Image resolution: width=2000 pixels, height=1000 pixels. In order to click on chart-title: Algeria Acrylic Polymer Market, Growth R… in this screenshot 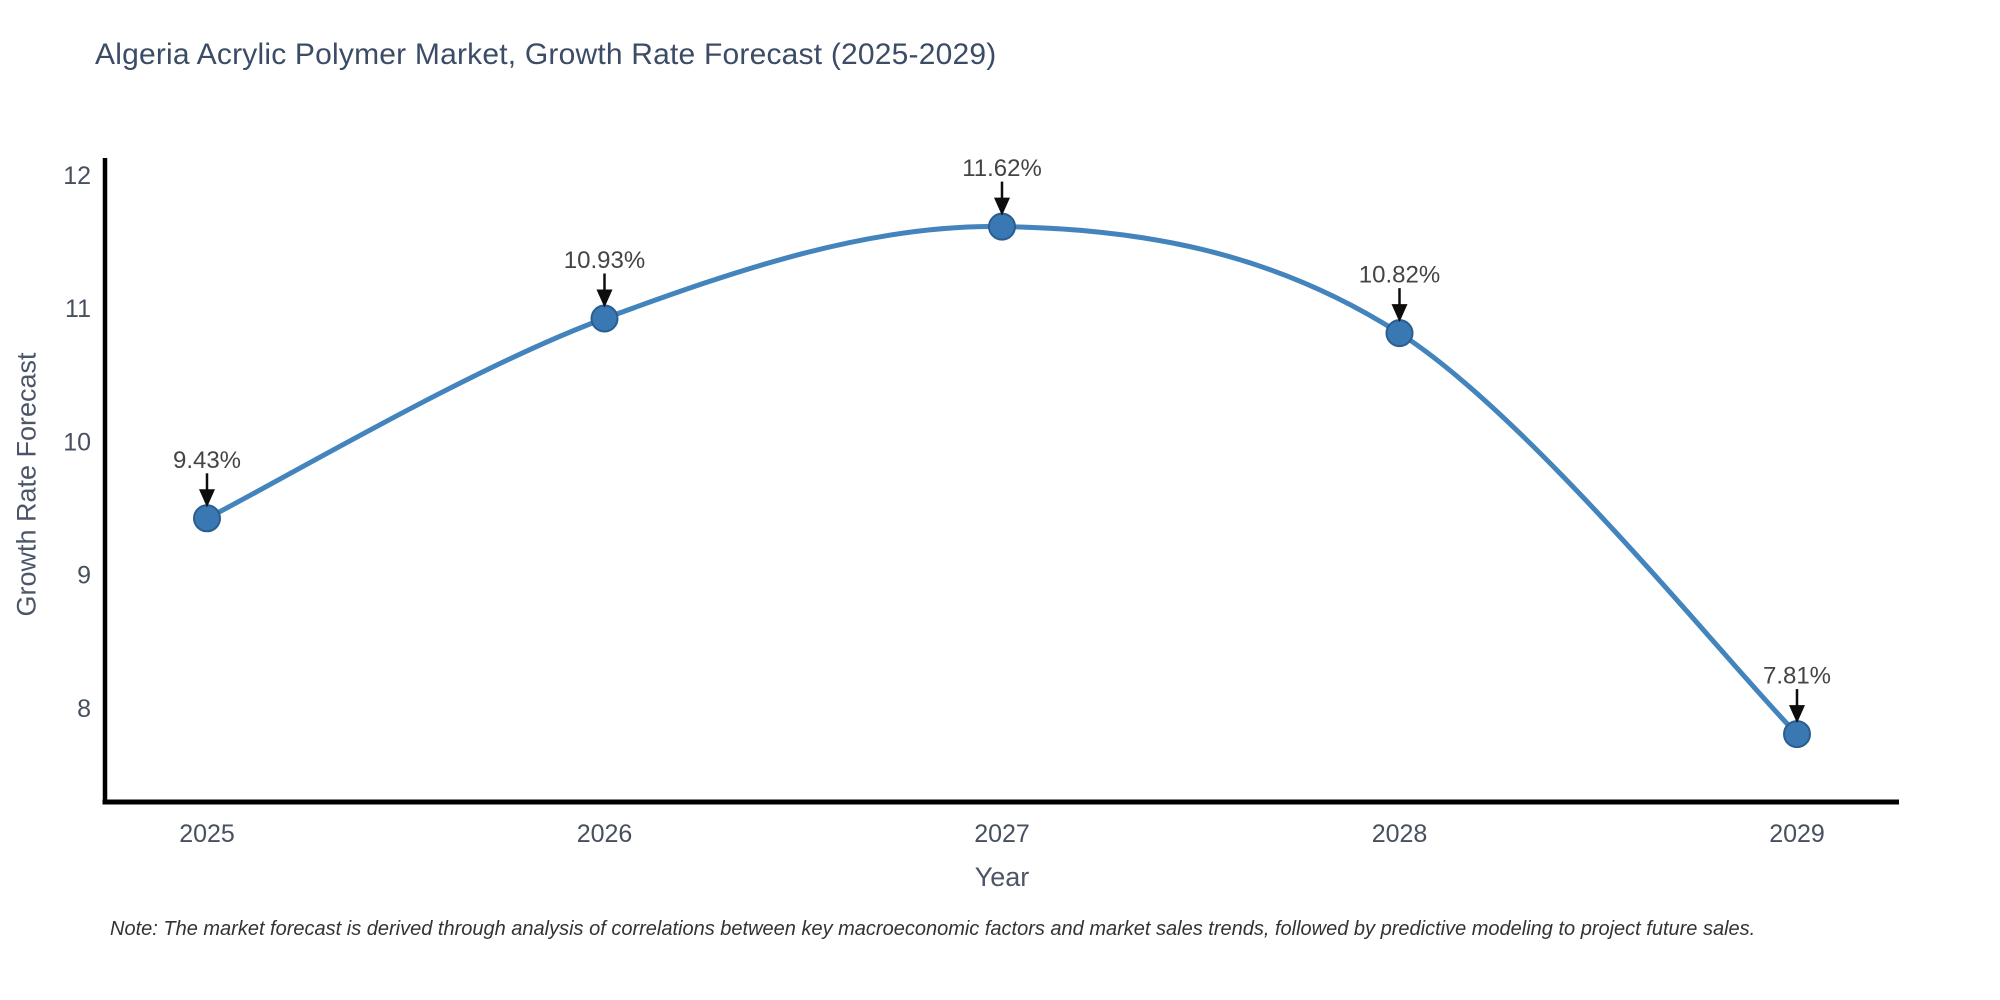, I will do `click(546, 54)`.